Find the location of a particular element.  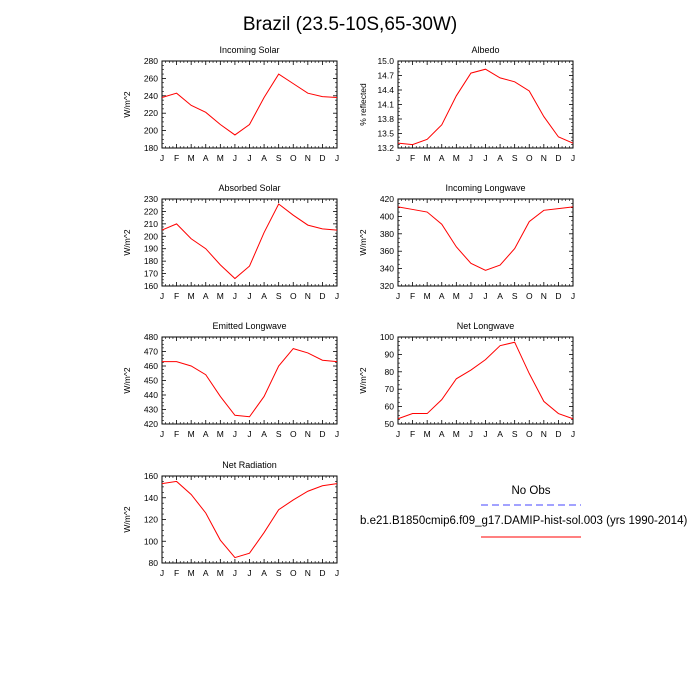

y-tick-label: 380 is located at coordinates (387, 234).